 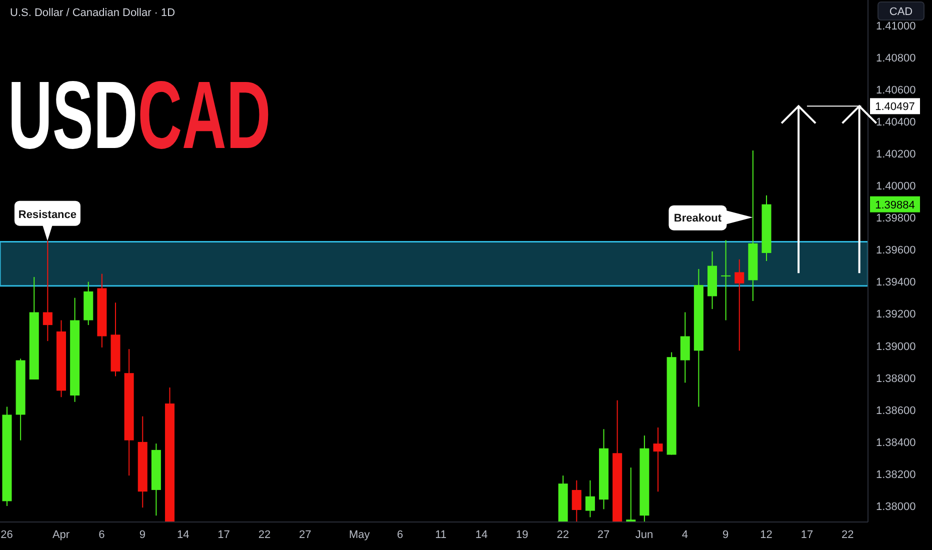 I want to click on y-tick-label: 1.40200, so click(x=896, y=154).